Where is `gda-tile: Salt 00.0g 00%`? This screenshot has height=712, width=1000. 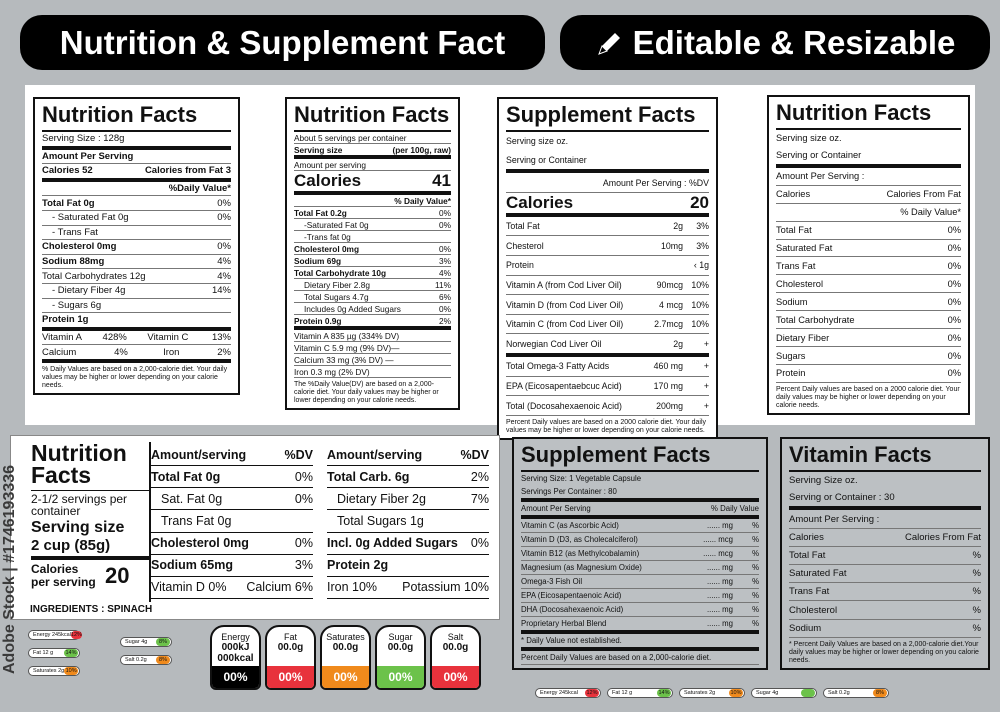 gda-tile: Salt 00.0g 00% is located at coordinates (455, 657).